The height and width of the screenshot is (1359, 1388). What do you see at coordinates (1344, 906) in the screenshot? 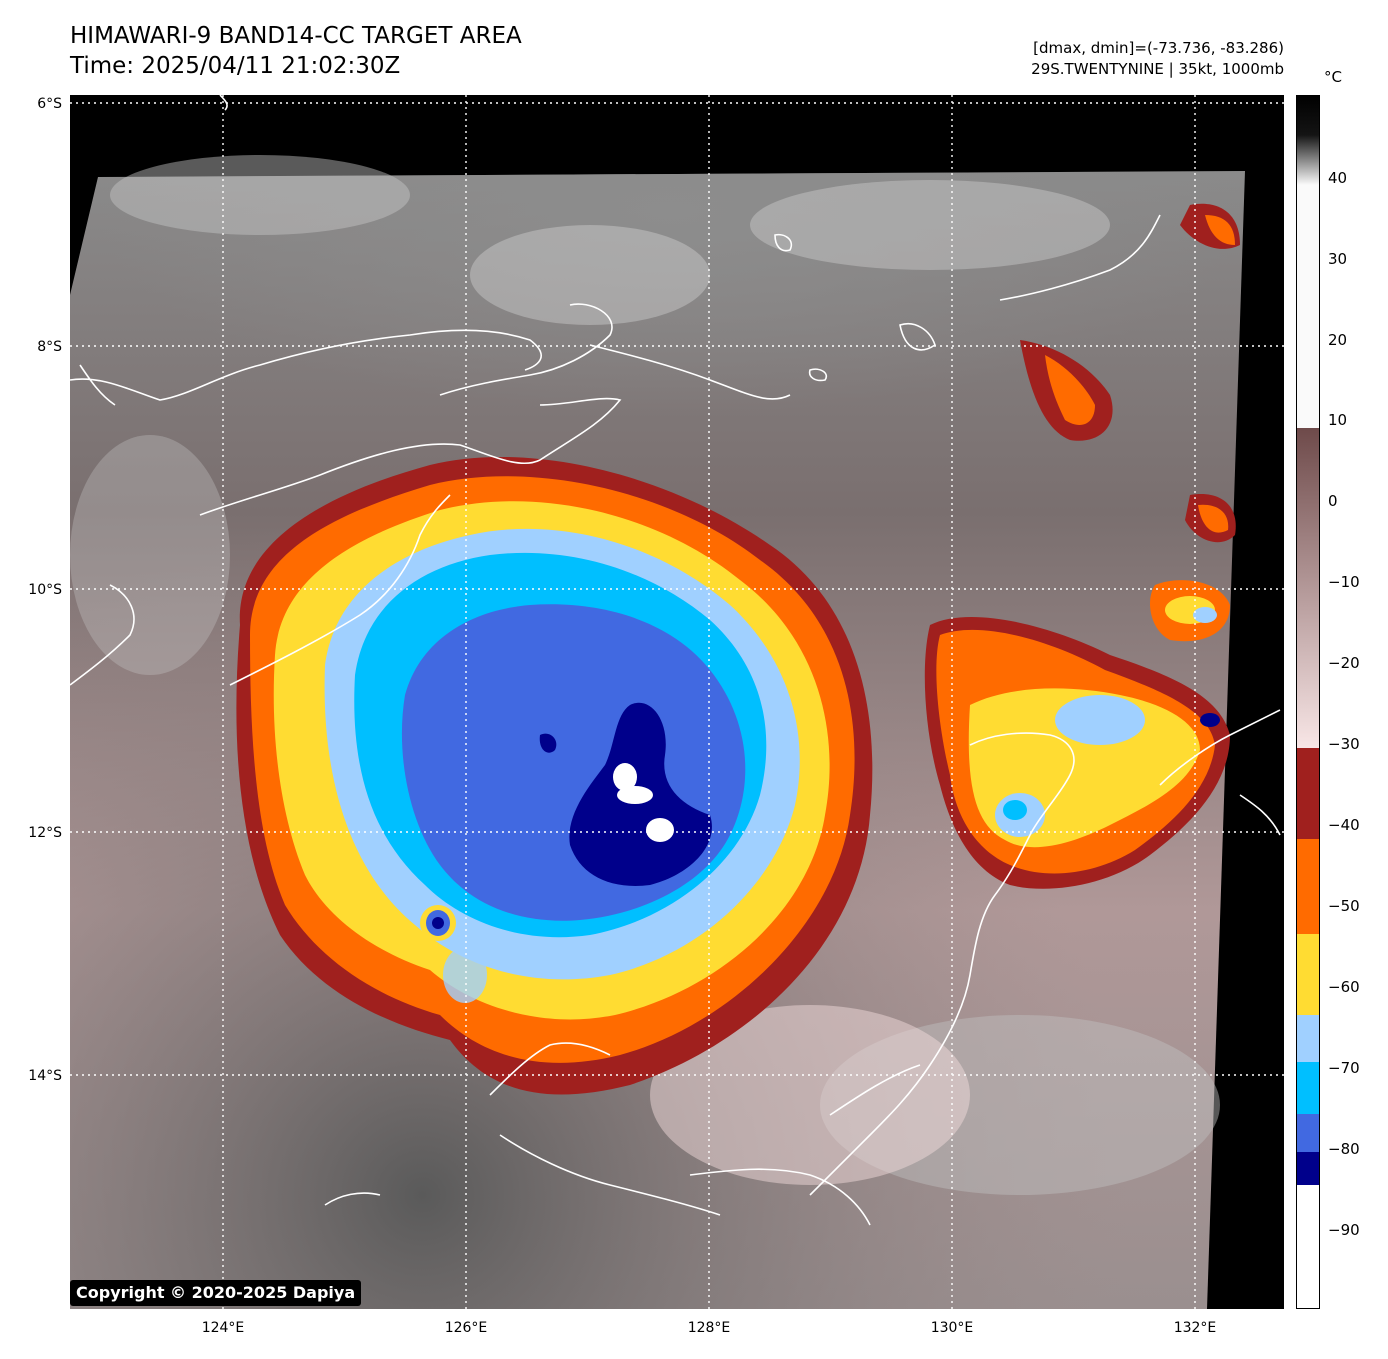
I see `colorbar-tick-minus50: −50` at bounding box center [1344, 906].